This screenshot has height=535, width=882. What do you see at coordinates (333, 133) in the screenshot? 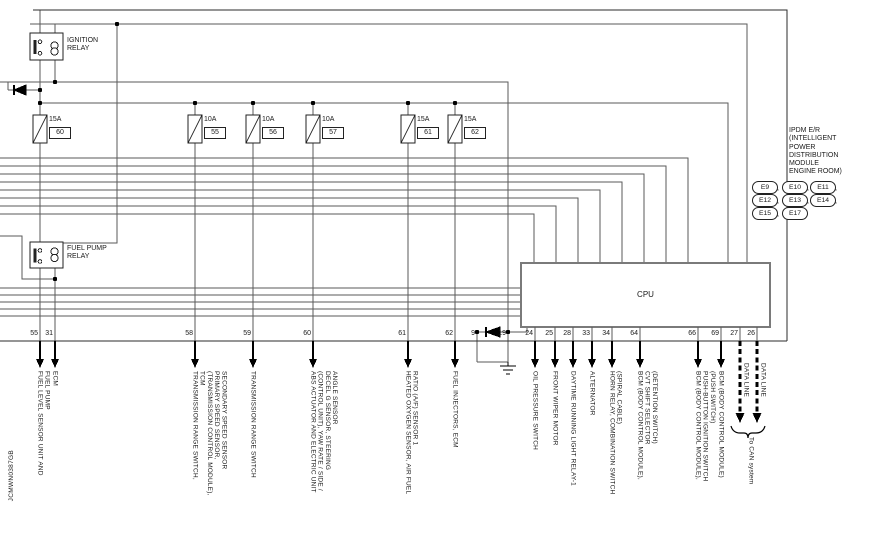
I see `fuse-slot-number: 57` at bounding box center [333, 133].